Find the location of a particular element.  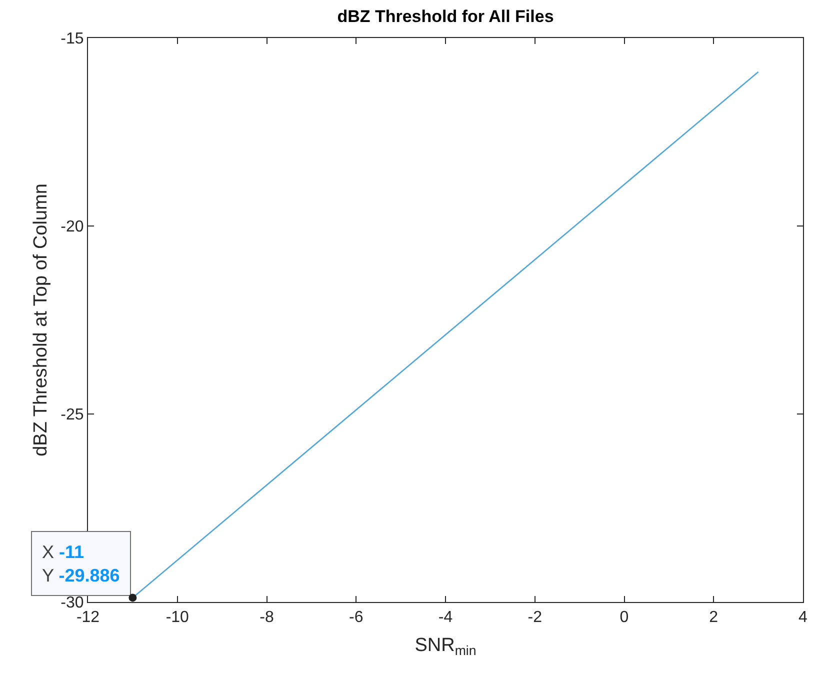

x-tick-label: -10 is located at coordinates (178, 617).